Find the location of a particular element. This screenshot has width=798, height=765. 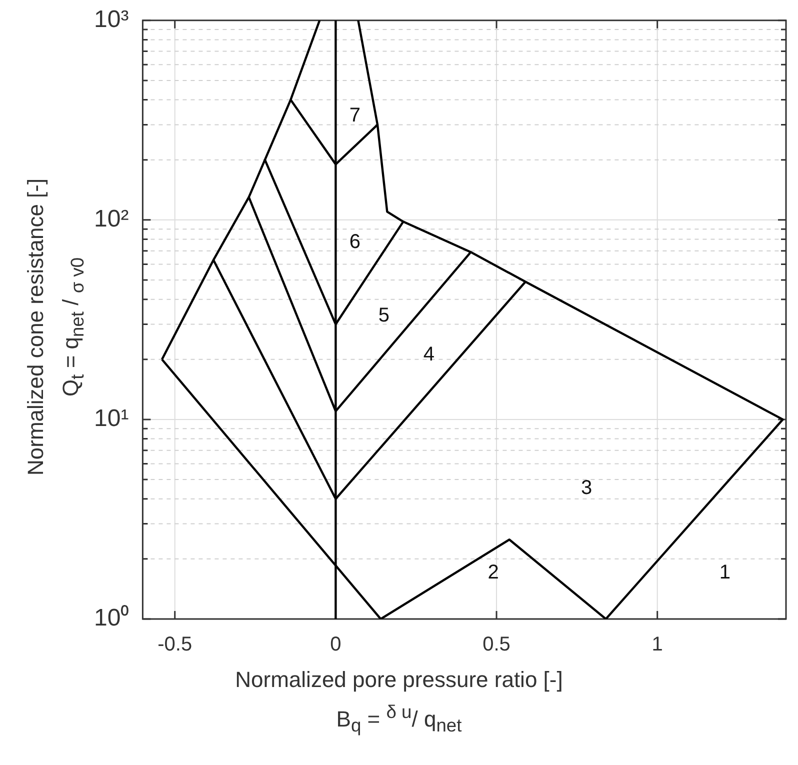

x-tick-label: 0 is located at coordinates (336, 645).